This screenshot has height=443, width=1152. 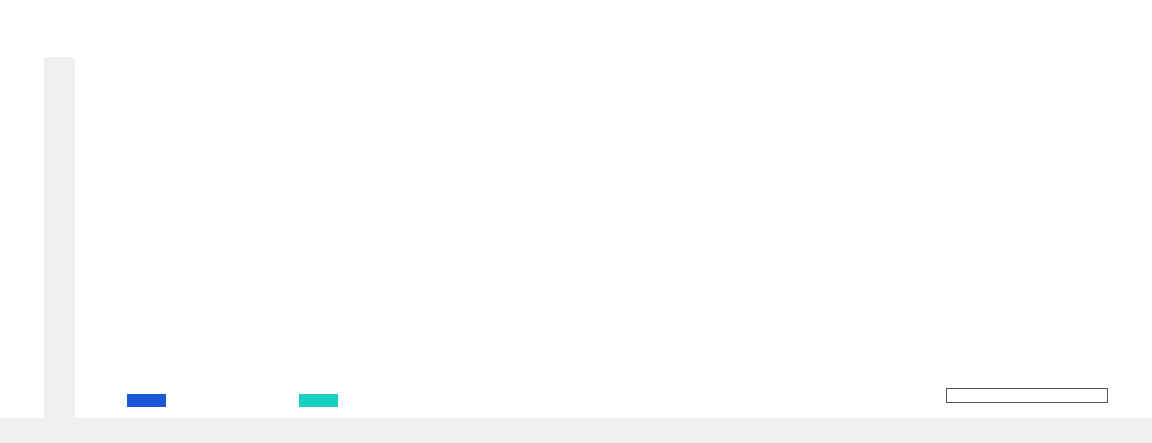 I want to click on left-stripe, so click(x=59, y=237).